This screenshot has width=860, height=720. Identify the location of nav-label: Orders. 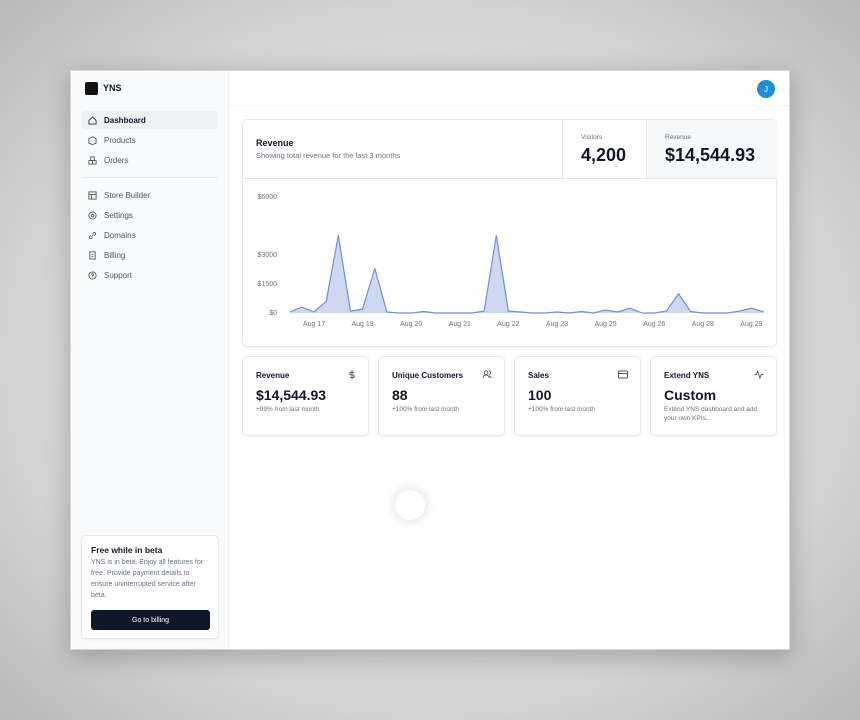
(116, 160).